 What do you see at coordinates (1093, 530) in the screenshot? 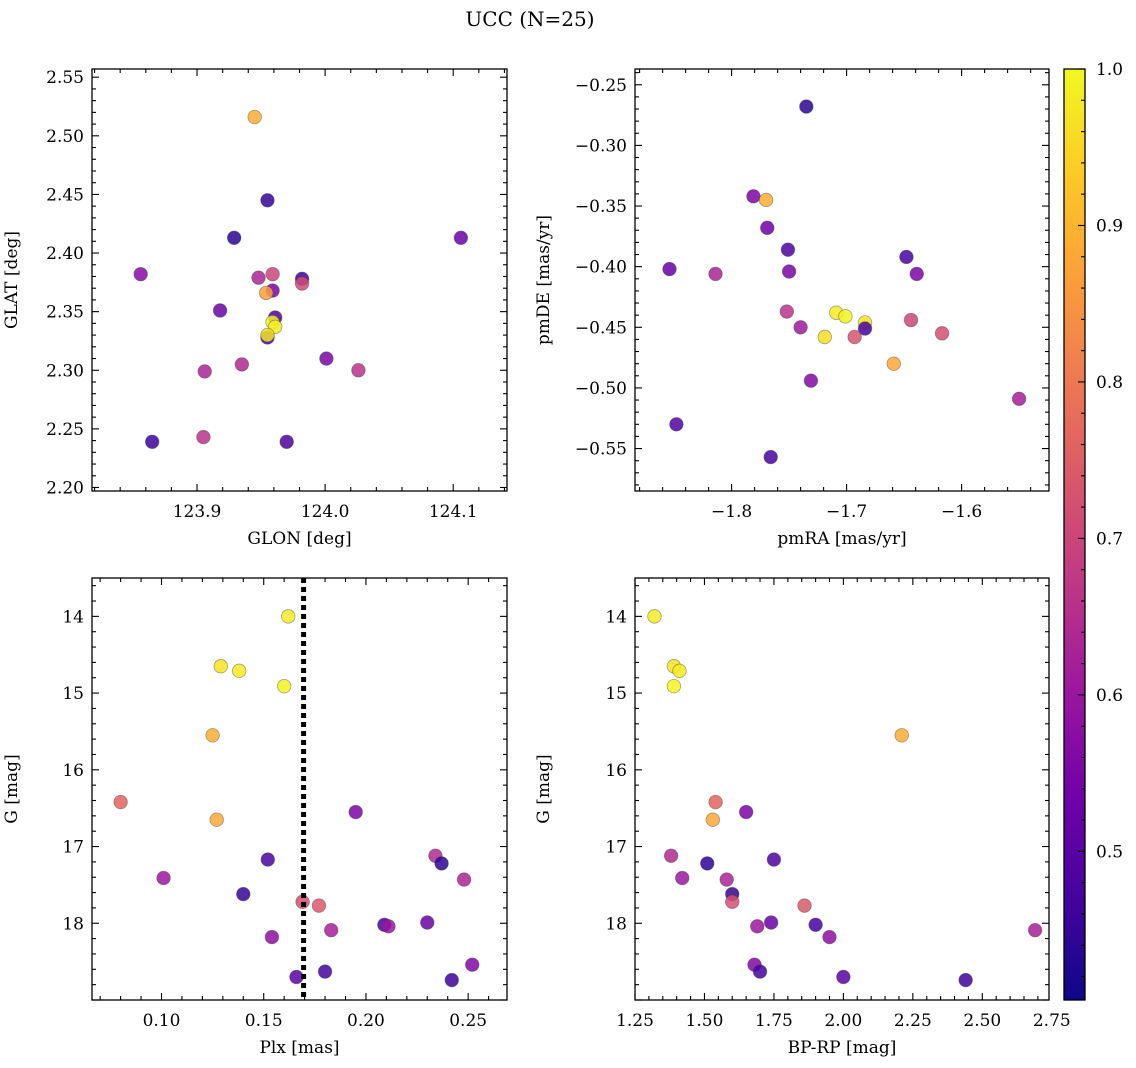
I see `colorbar: 0.5 0.6 0.7 0.8 0.9 1.0` at bounding box center [1093, 530].